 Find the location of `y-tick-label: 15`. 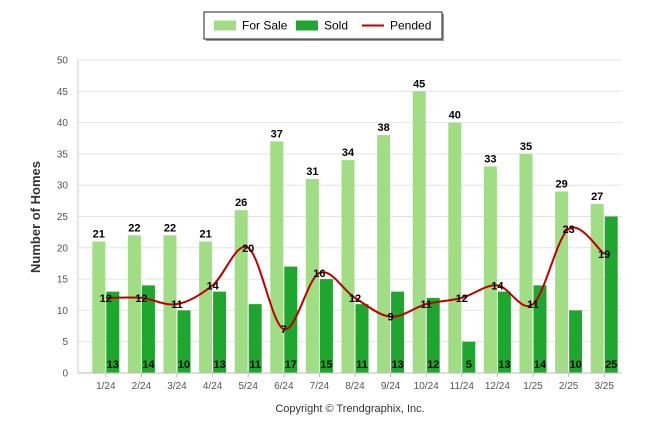

y-tick-label: 15 is located at coordinates (63, 280).